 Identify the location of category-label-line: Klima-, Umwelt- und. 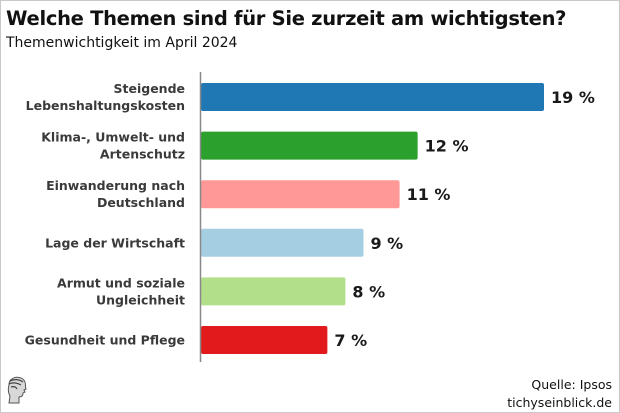
(113, 137).